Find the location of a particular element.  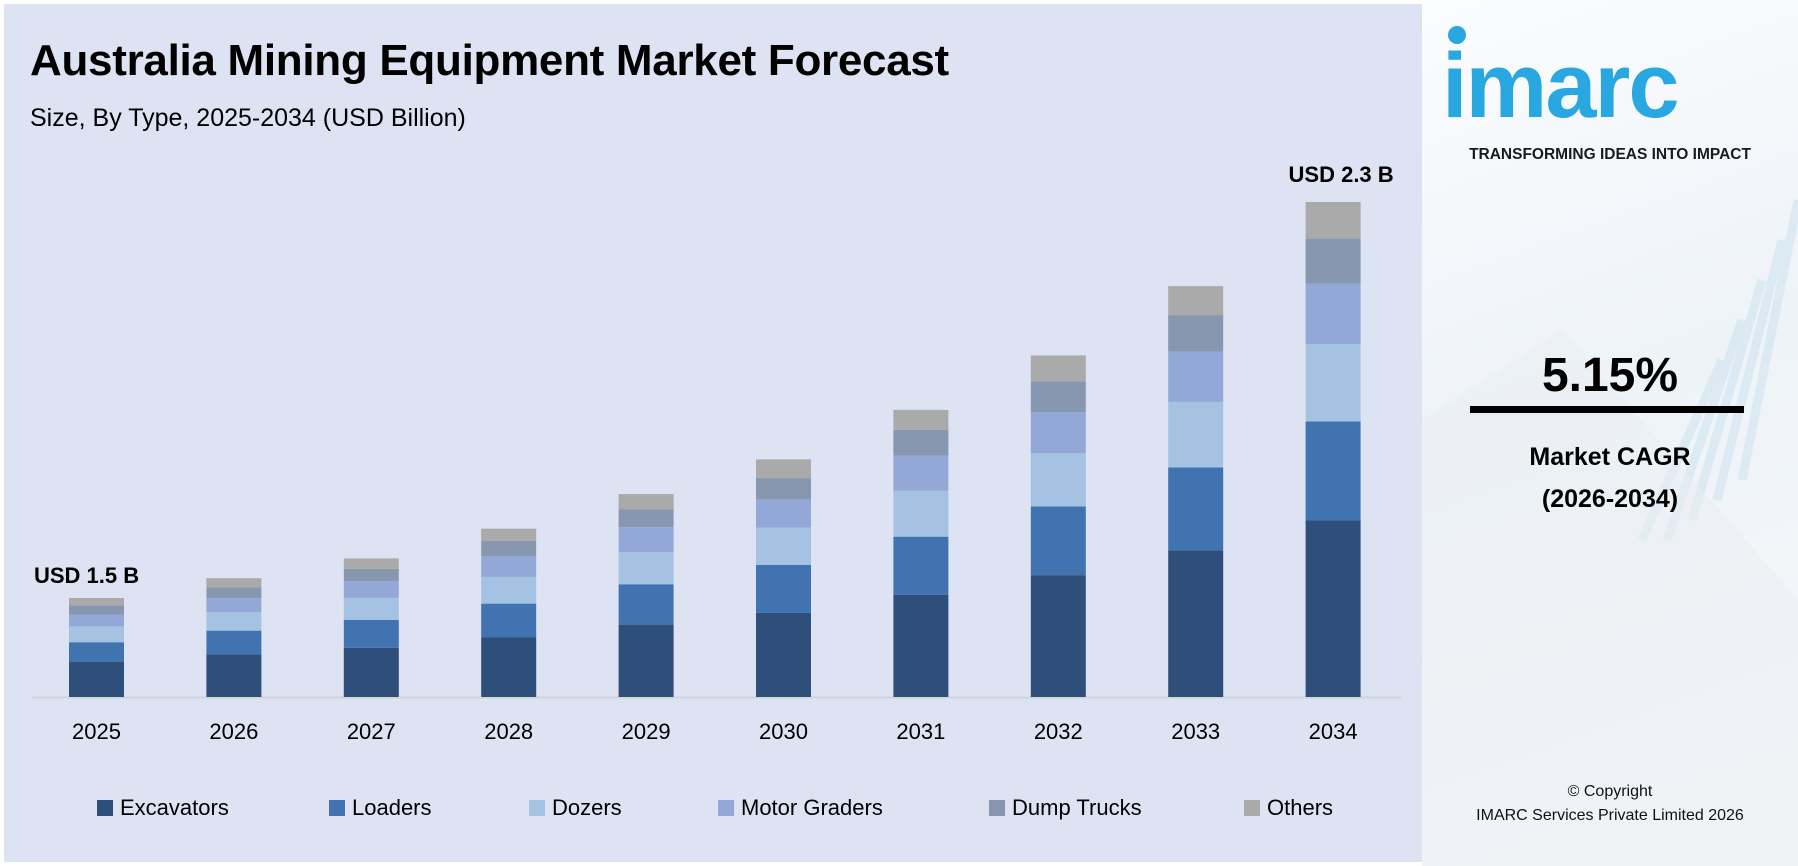

legend-item-excavators: Excavators is located at coordinates (163, 808).